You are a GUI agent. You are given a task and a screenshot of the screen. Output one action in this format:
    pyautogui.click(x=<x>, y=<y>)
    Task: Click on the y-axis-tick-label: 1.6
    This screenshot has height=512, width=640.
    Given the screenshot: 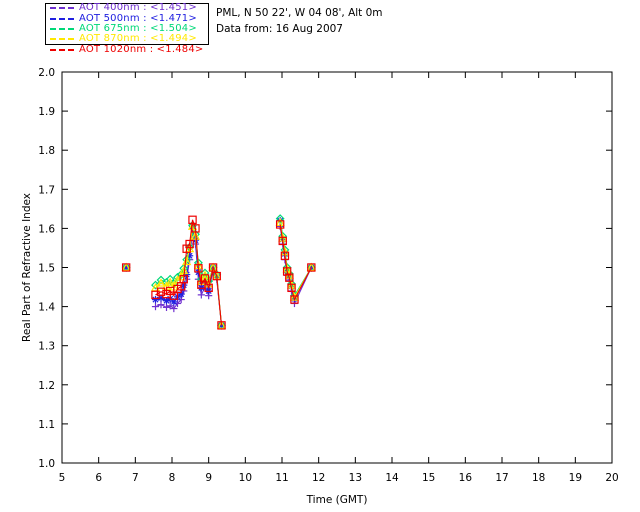 What is the action you would take?
    pyautogui.click(x=46, y=229)
    